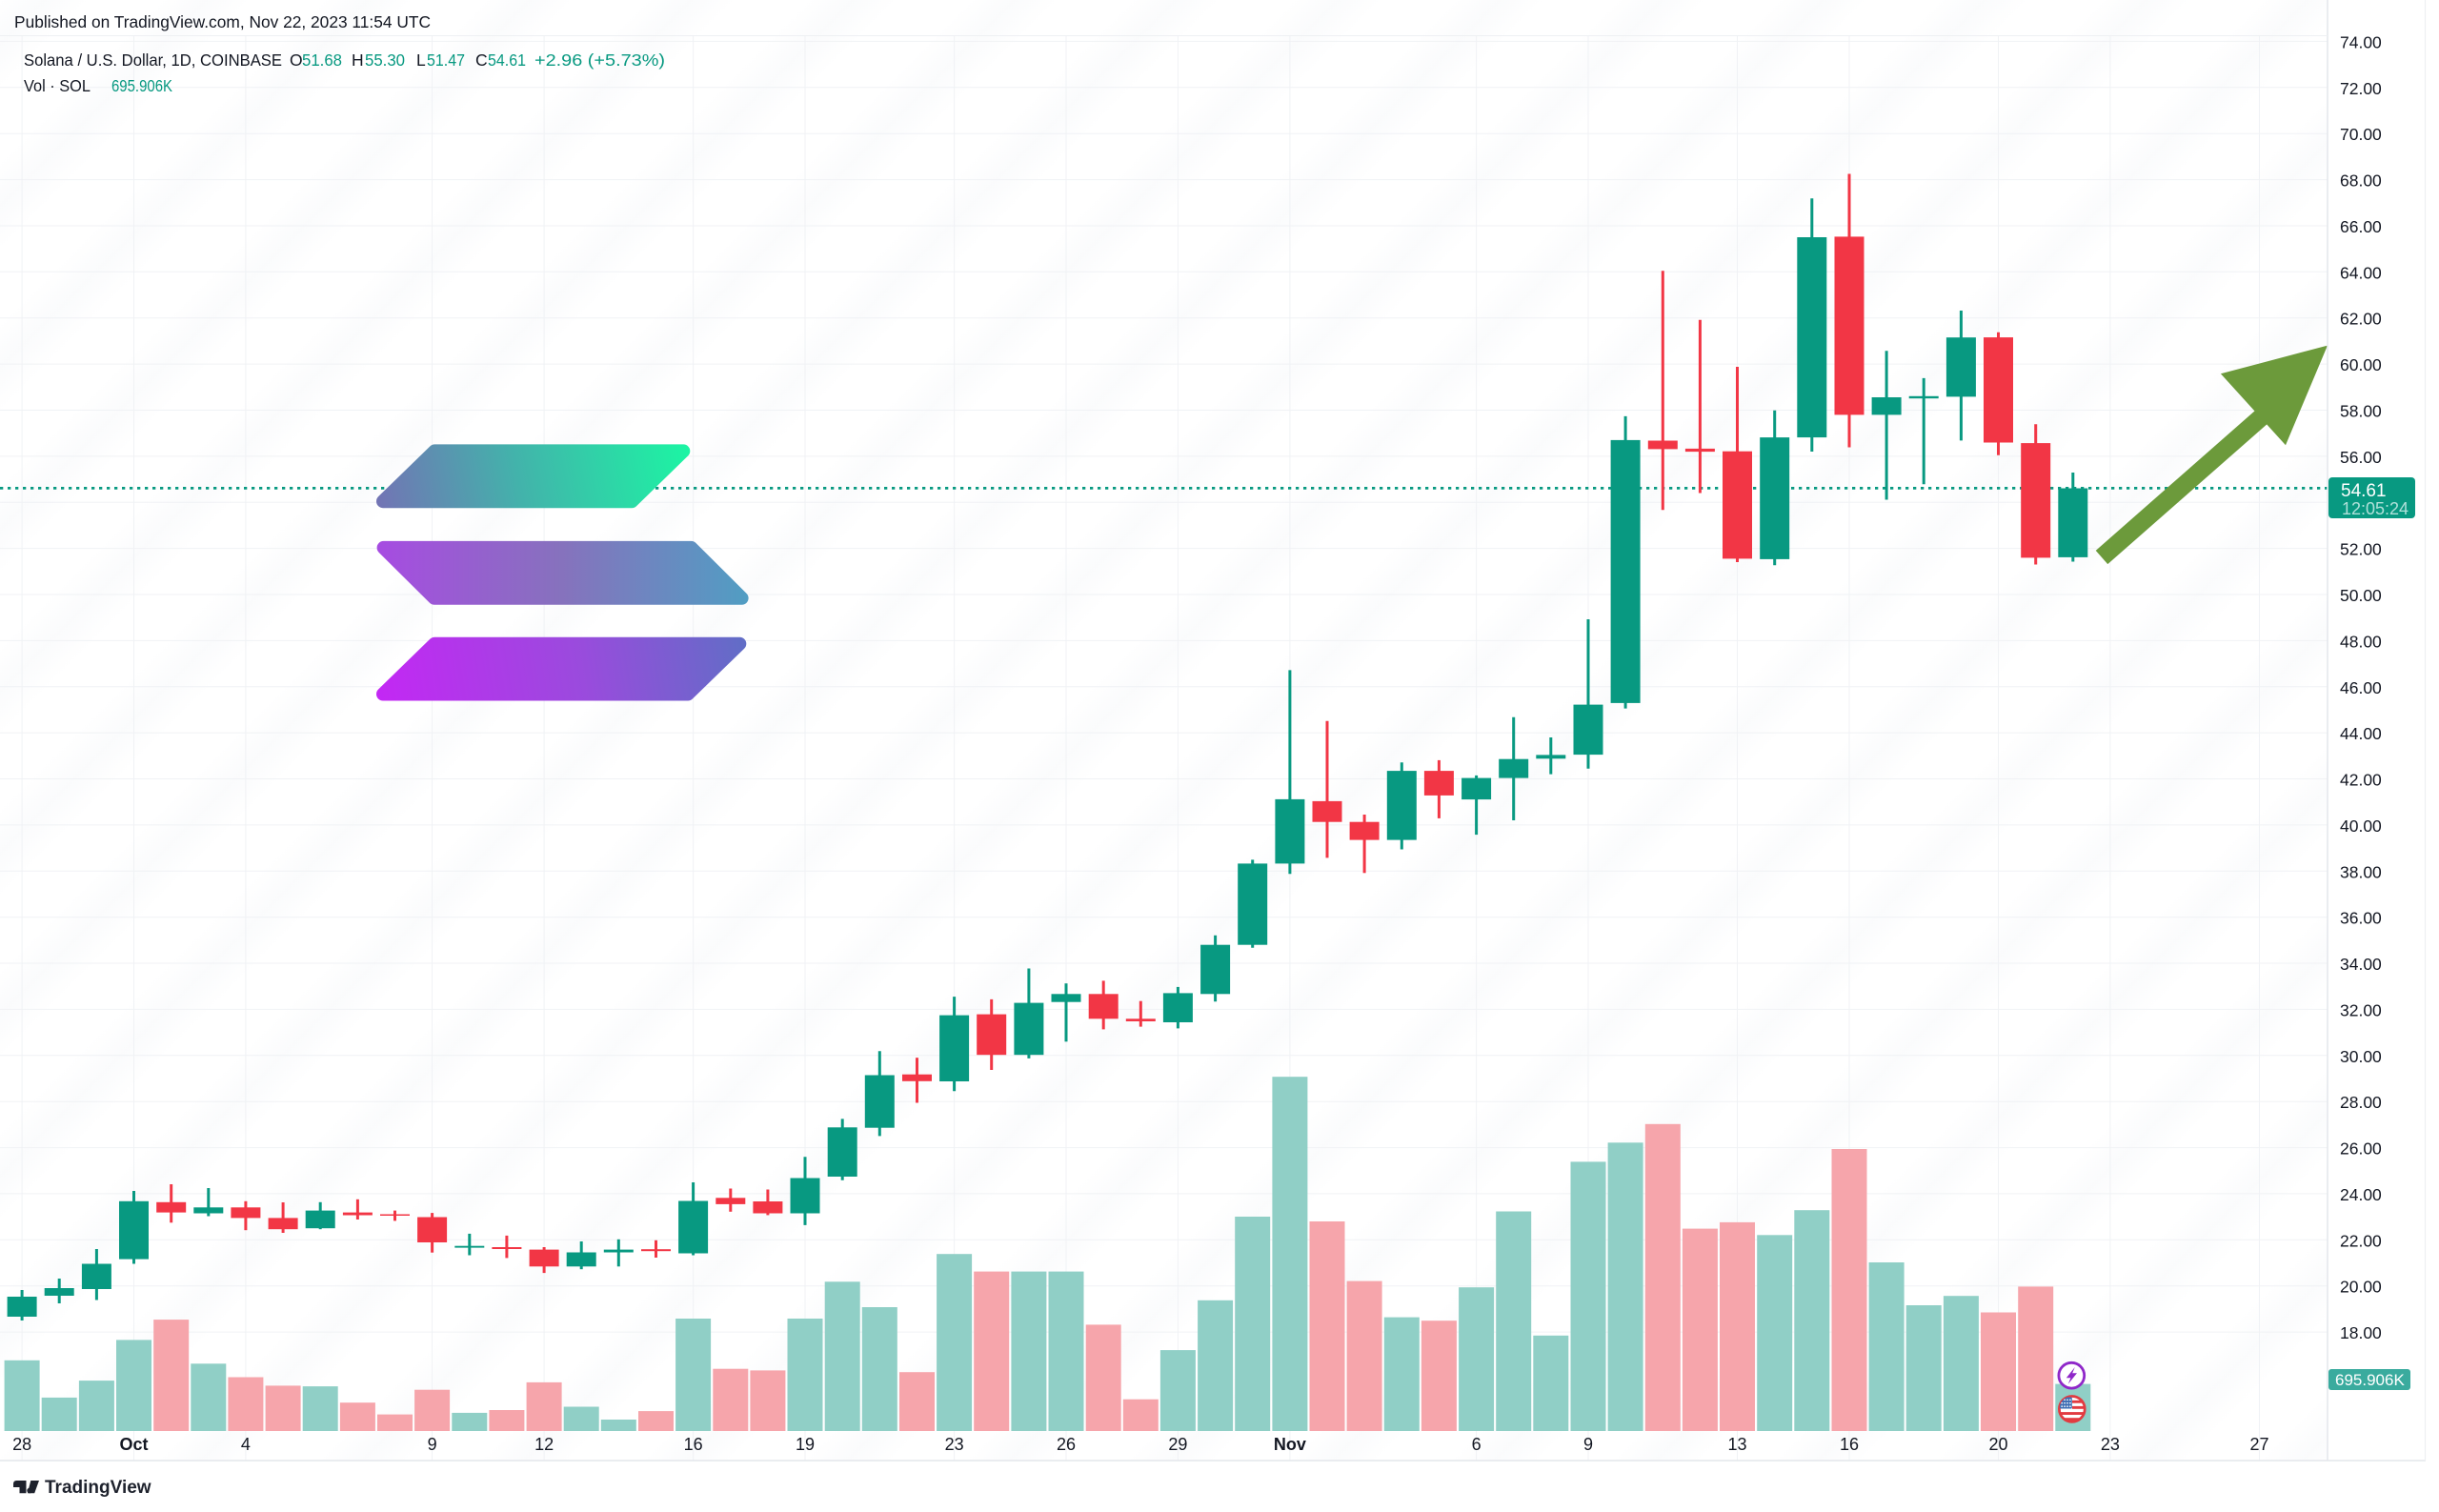 The image size is (2439, 1512). I want to click on svg-text: L, so click(421, 60).